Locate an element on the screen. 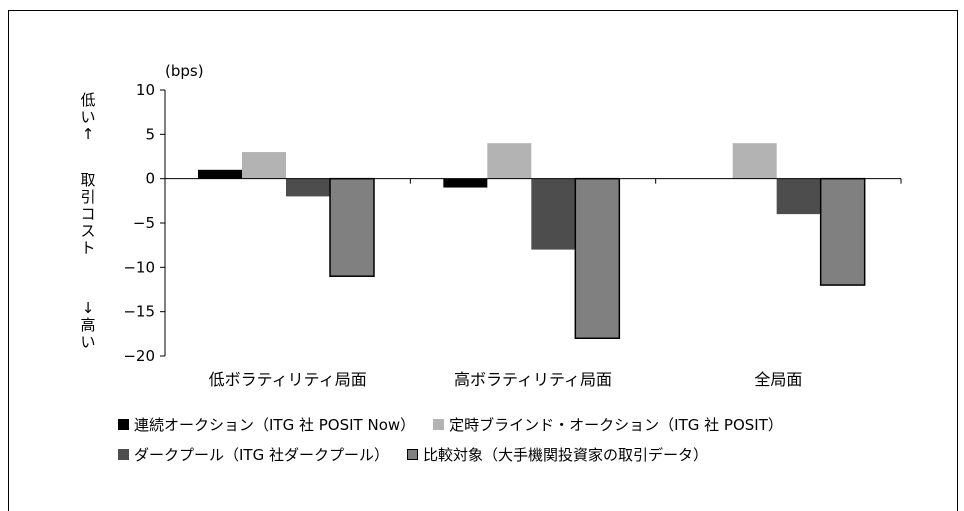 The height and width of the screenshot is (511, 964). legend-item: 定時ブラインド・オークション（ITG 社 POSIT） is located at coordinates (608, 424).